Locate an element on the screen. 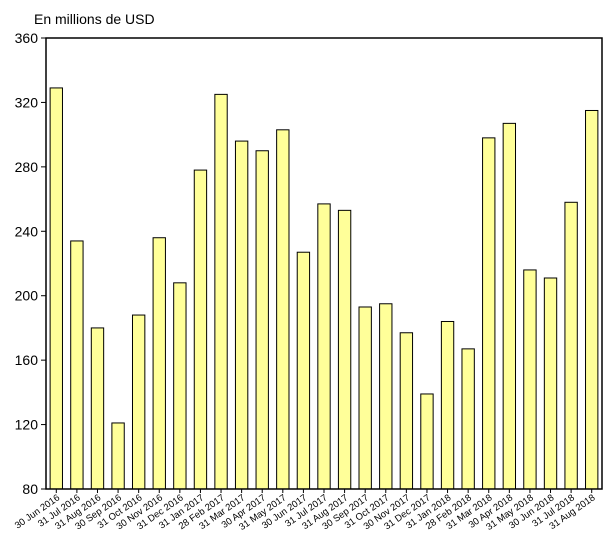 This screenshot has width=610, height=558. y-tick-label: 120 is located at coordinates (27, 425).